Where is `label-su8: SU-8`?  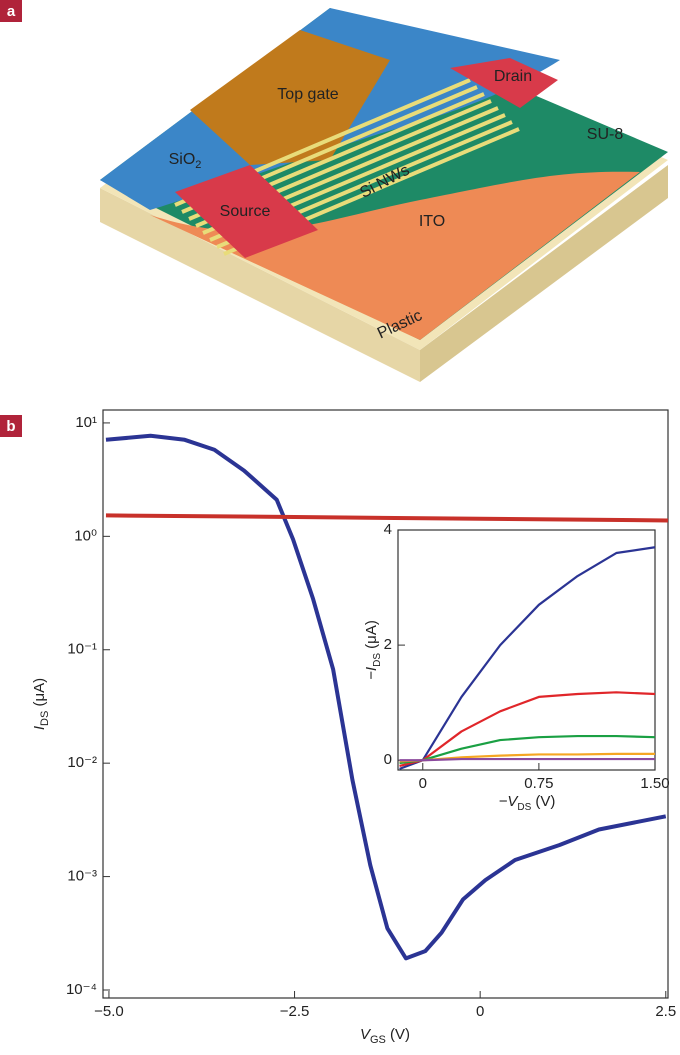 label-su8: SU-8 is located at coordinates (605, 134).